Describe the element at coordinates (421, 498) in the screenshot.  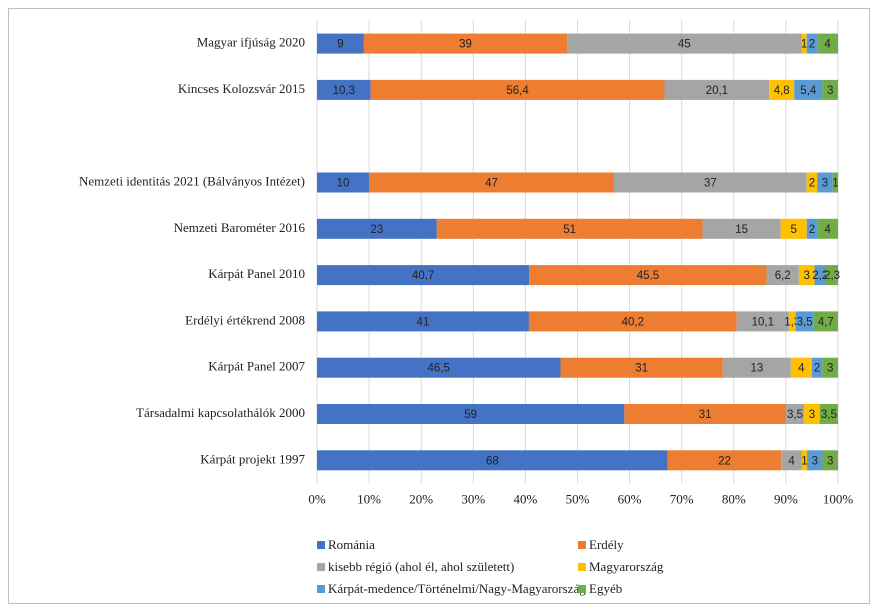
I see `x-tick-label: 20%` at that location.